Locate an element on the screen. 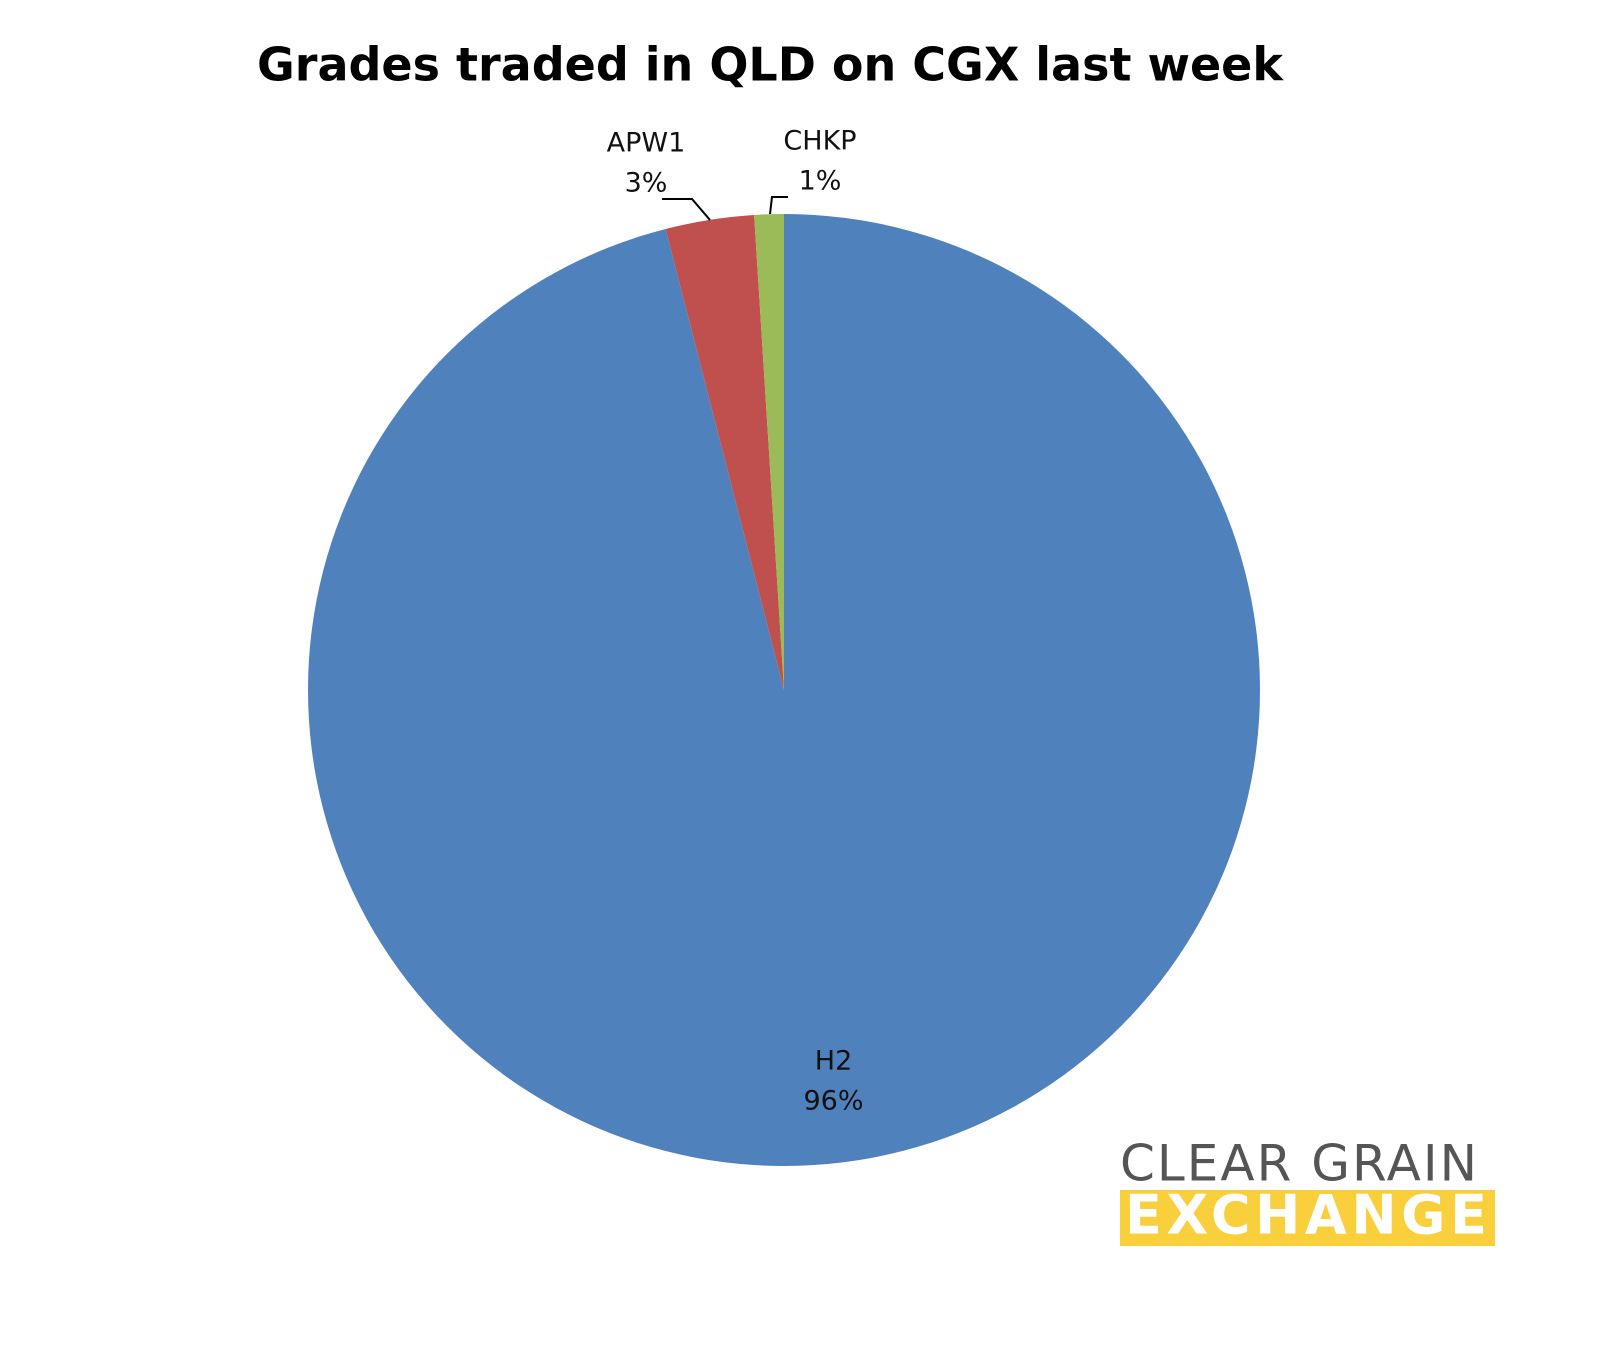 The height and width of the screenshot is (1351, 1608). slice-category: APW1 is located at coordinates (646, 143).